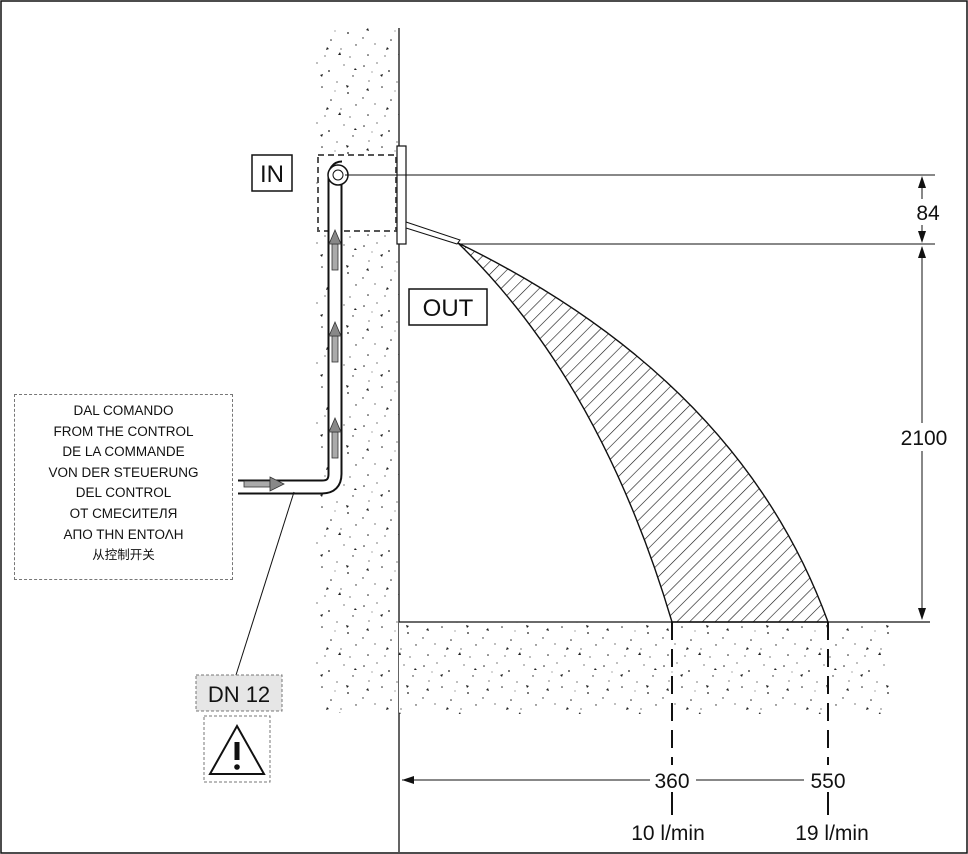 This screenshot has height=854, width=968. I want to click on out-label: OUT, so click(448, 308).